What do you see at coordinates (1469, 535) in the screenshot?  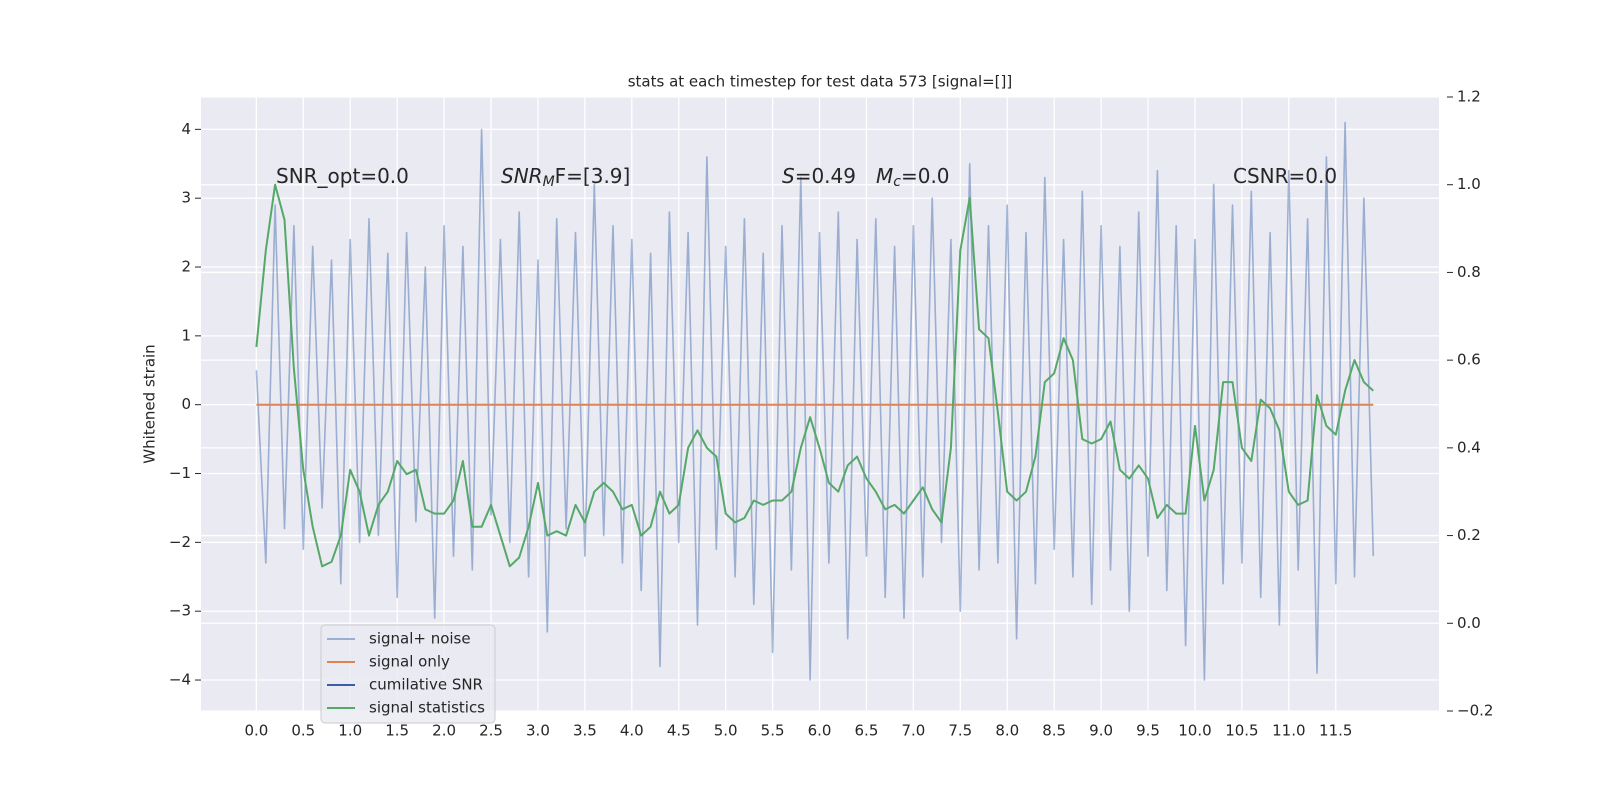 I see `y2-tick-label: 0.2` at bounding box center [1469, 535].